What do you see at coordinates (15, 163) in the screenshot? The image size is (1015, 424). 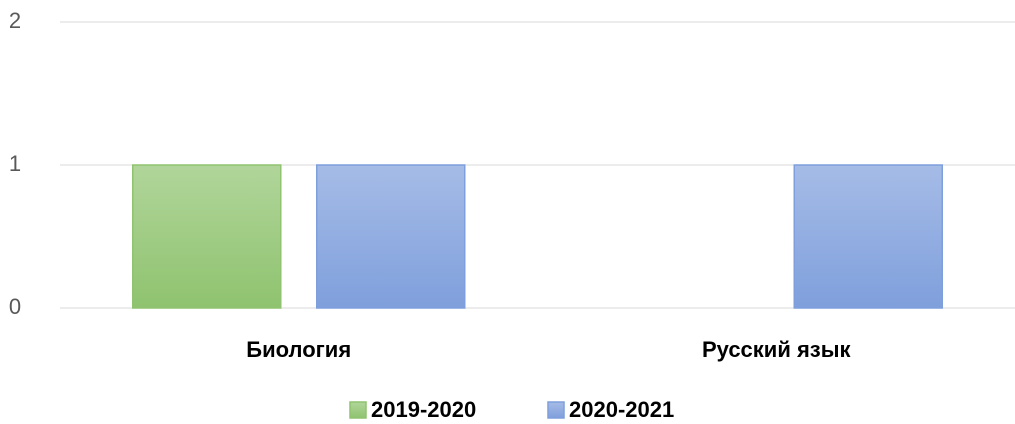 I see `y-tick-label: 1` at bounding box center [15, 163].